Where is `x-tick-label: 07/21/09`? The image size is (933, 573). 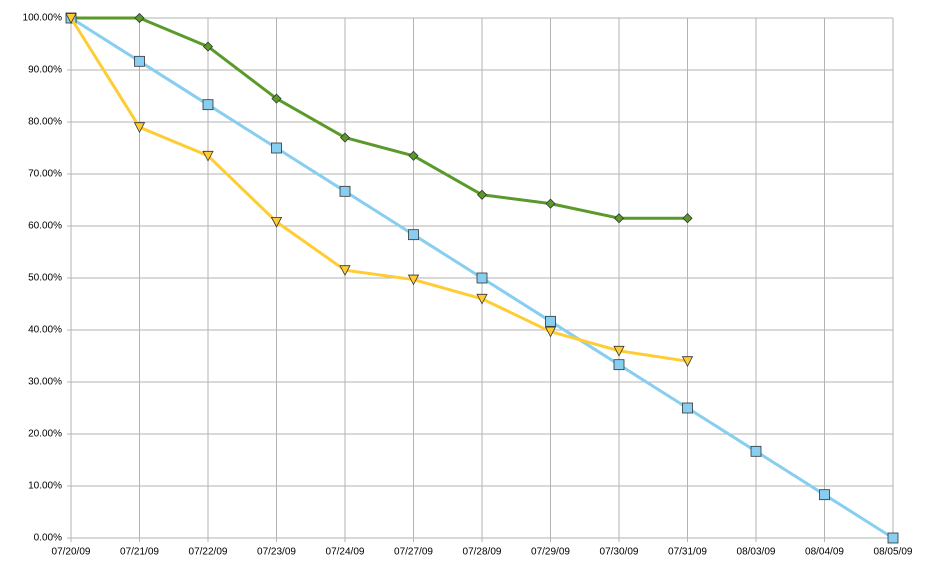
x-tick-label: 07/21/09 is located at coordinates (139, 552).